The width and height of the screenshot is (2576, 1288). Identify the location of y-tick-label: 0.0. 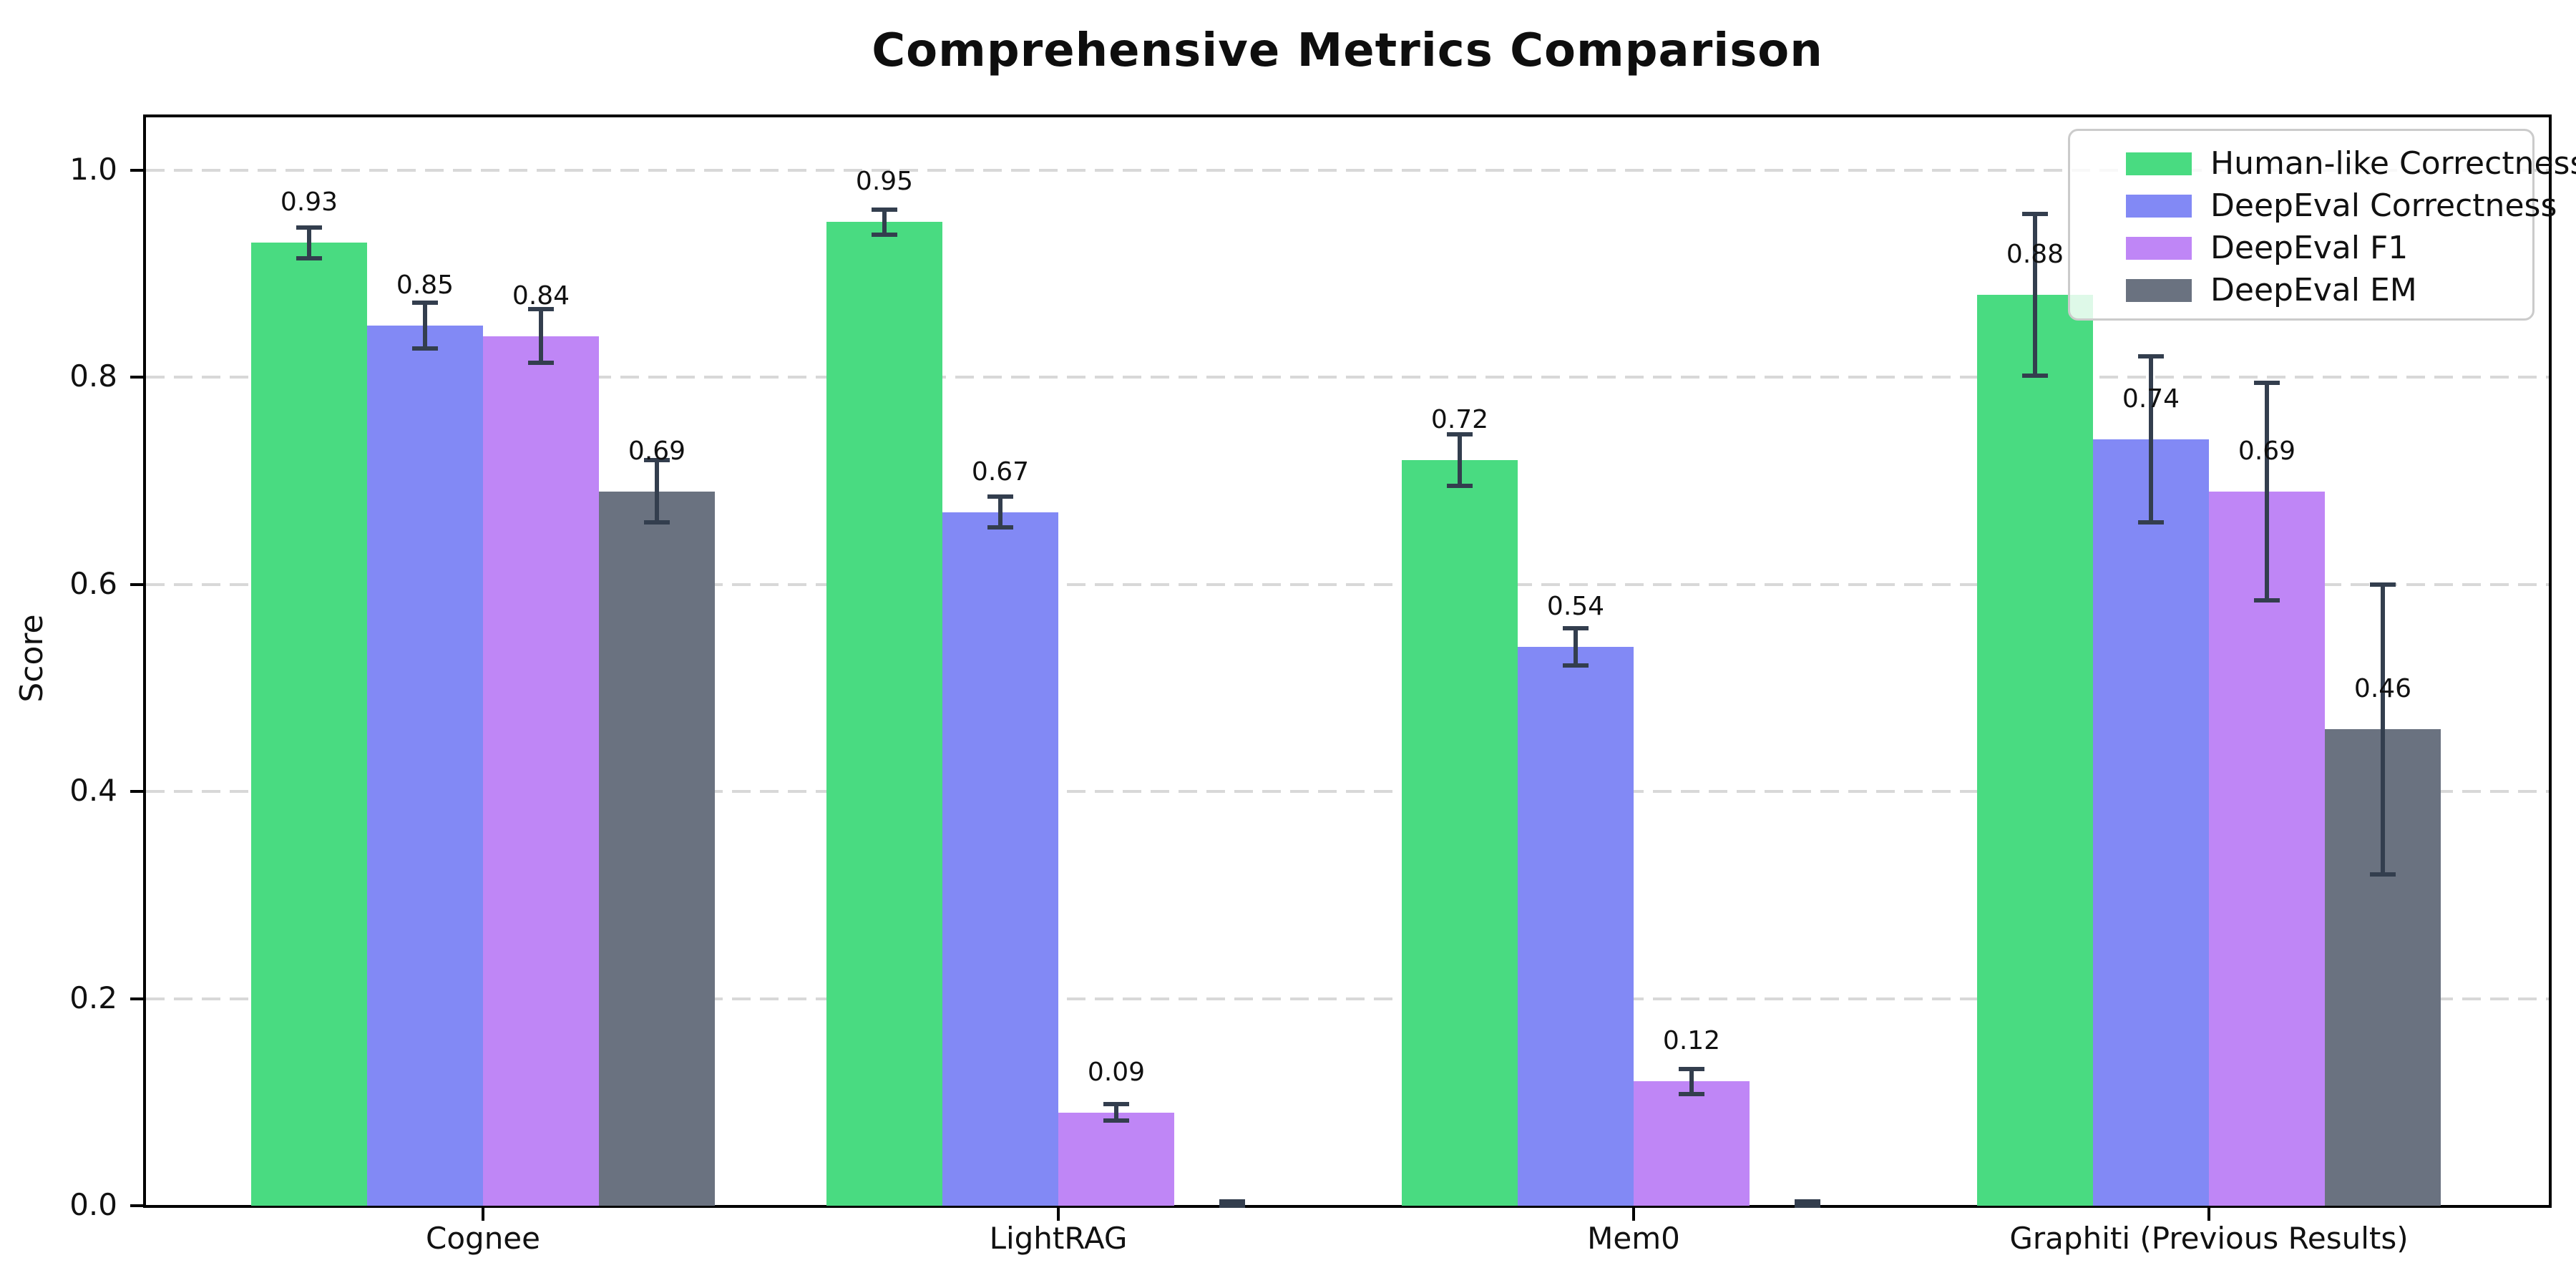
(93, 1204).